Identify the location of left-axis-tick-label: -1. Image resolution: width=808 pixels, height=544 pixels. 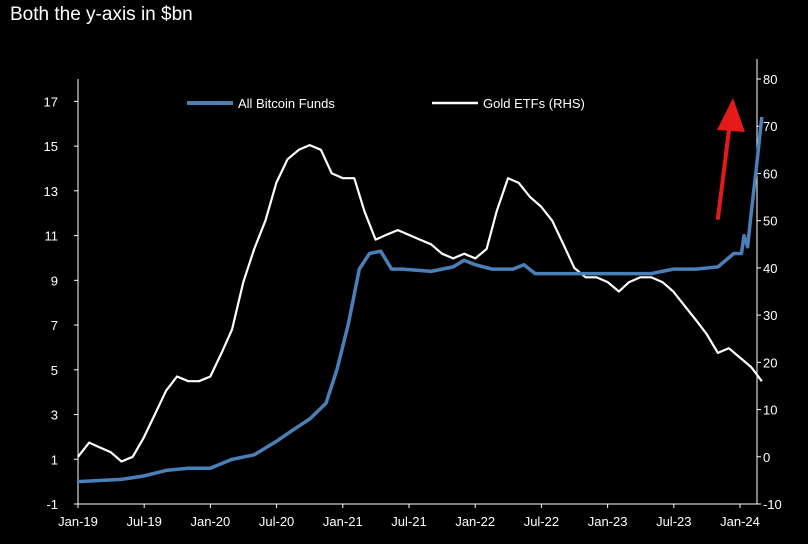
(52, 504).